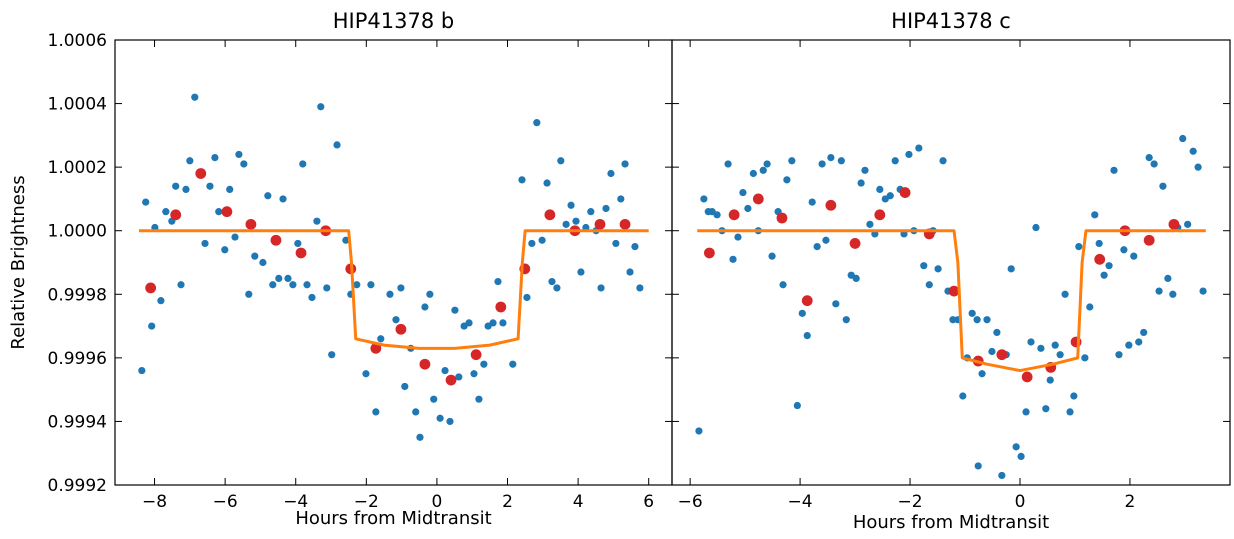 The height and width of the screenshot is (539, 1234). Describe the element at coordinates (77, 295) in the screenshot. I see `y-tick-label: 0.9998` at that location.